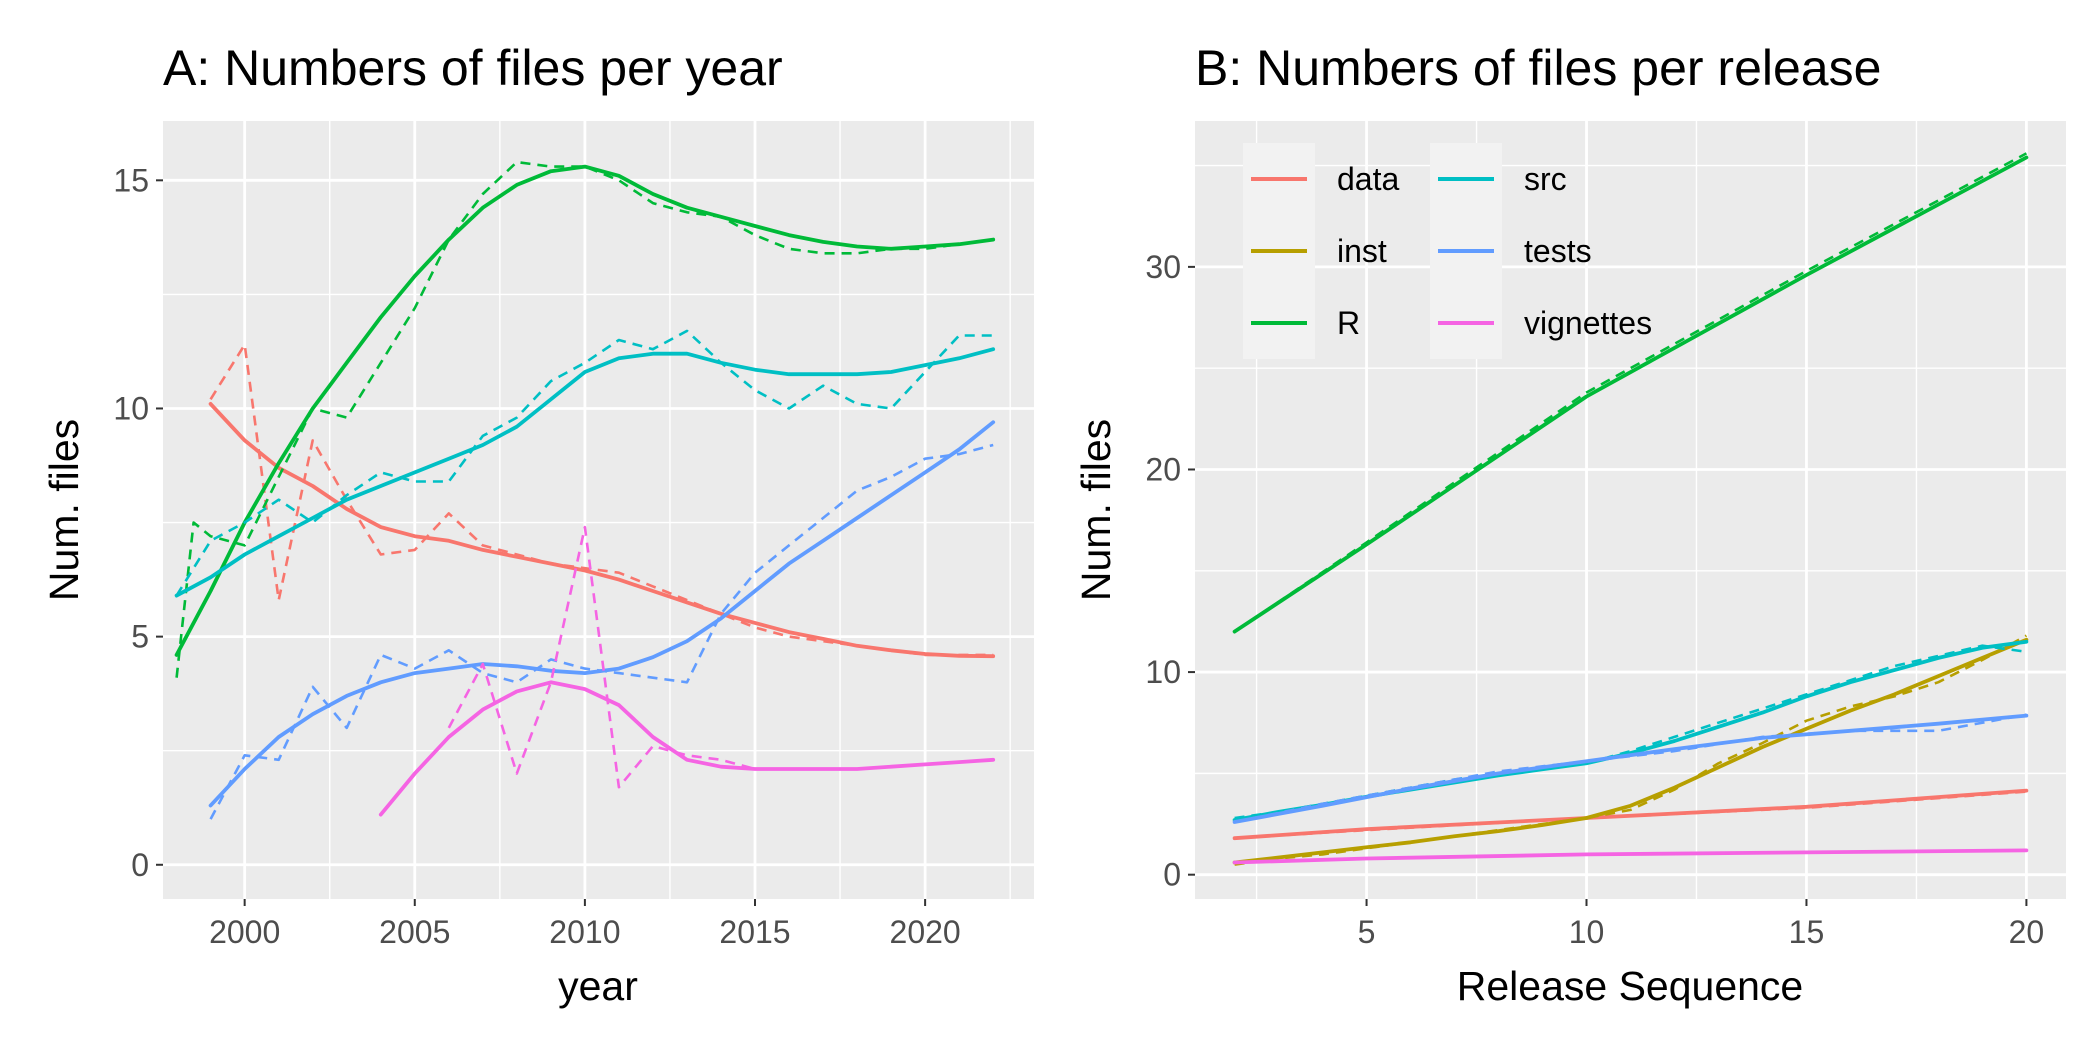  I want to click on legend-label-src: src, so click(1545, 179).